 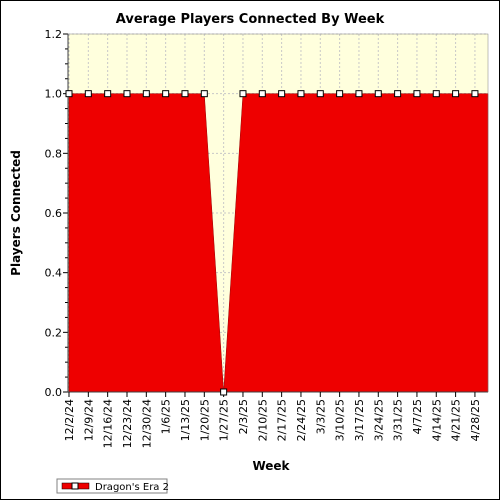 What do you see at coordinates (262, 420) in the screenshot?
I see `x-tick-label: 2/10/25` at bounding box center [262, 420].